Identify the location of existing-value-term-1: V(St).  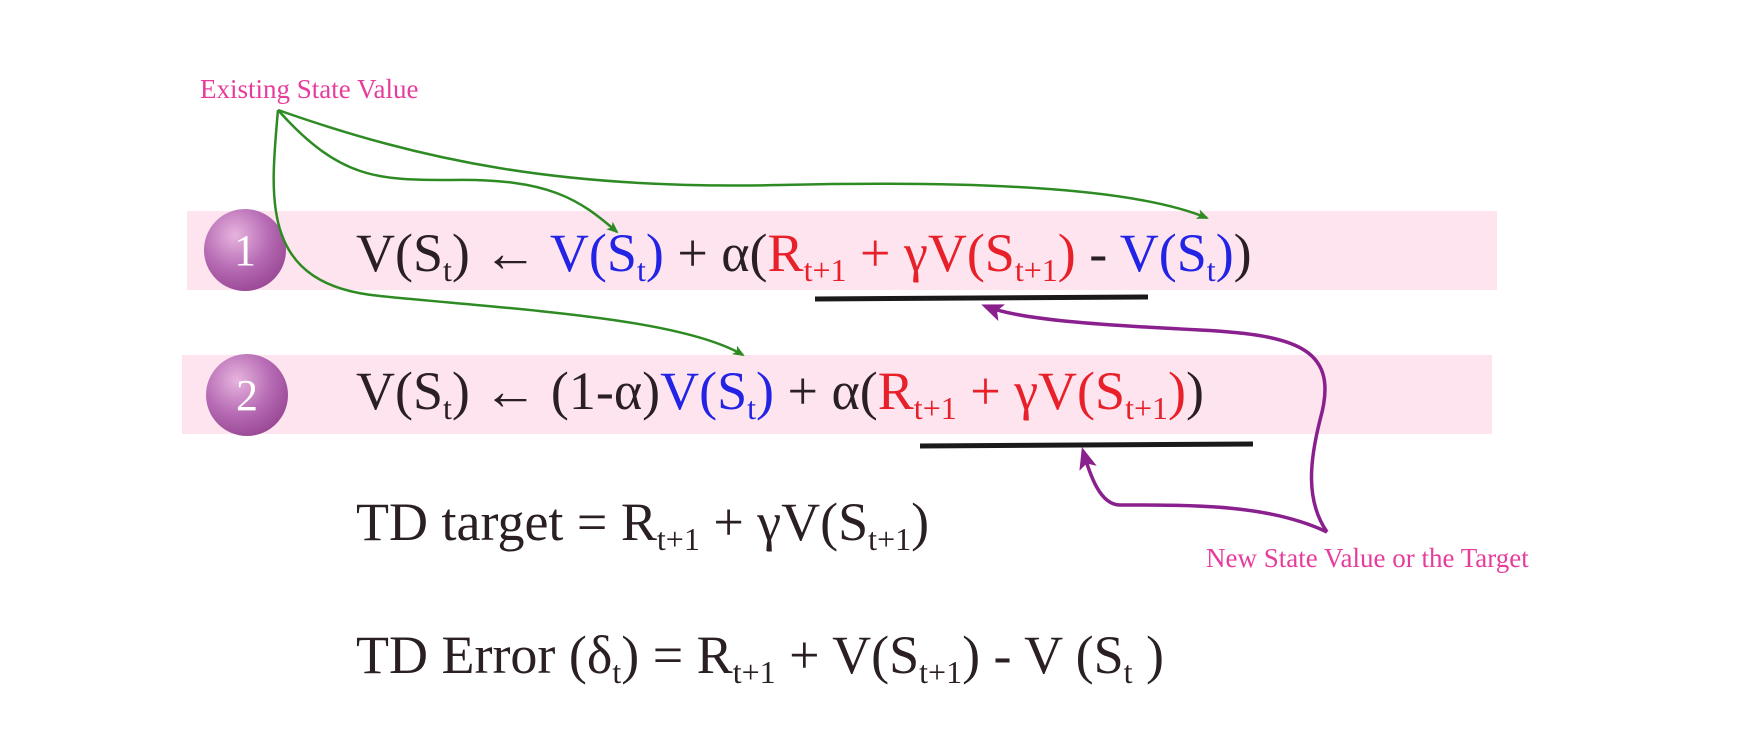
(606, 256).